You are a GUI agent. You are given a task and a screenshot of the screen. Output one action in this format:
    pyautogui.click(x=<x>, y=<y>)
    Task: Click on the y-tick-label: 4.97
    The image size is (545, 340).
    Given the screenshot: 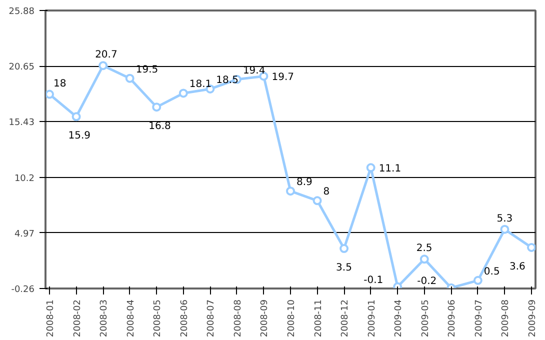 What is the action you would take?
    pyautogui.click(x=24, y=234)
    